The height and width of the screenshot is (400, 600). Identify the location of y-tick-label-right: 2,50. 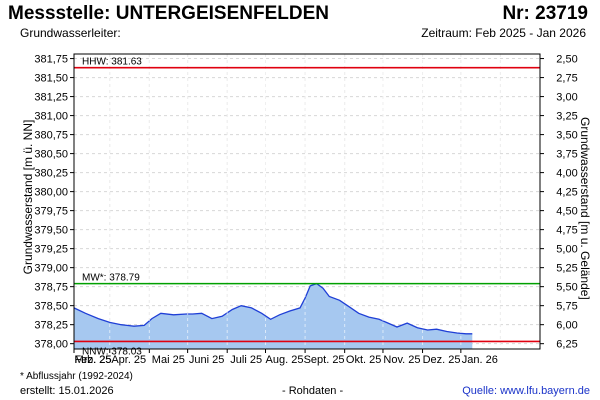
(566, 60).